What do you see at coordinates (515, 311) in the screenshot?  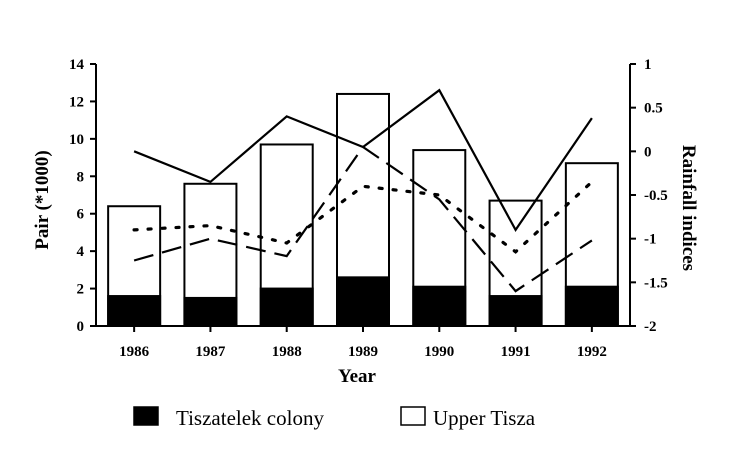 I see `bar-tiszatelek-1991` at bounding box center [515, 311].